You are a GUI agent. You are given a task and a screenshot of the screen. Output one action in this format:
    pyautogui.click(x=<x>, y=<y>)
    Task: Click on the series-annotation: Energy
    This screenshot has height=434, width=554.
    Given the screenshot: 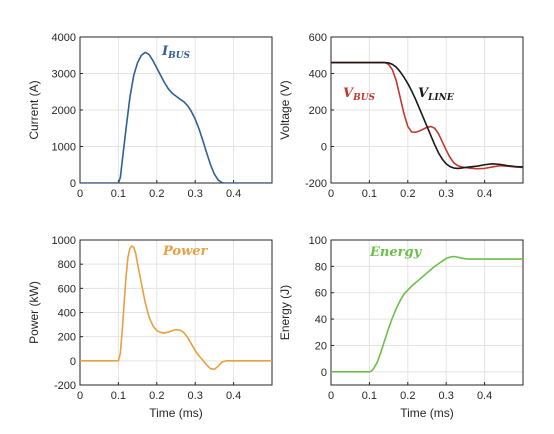 What is the action you would take?
    pyautogui.click(x=396, y=252)
    